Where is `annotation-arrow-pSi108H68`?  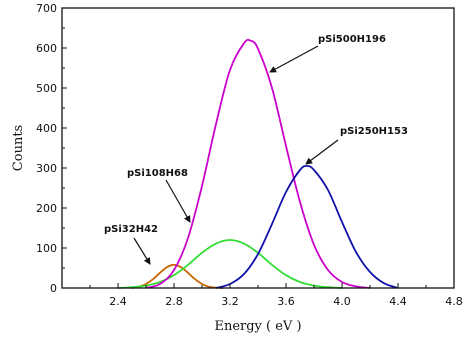 annotation-arrow-pSi108H68 is located at coordinates (178, 201).